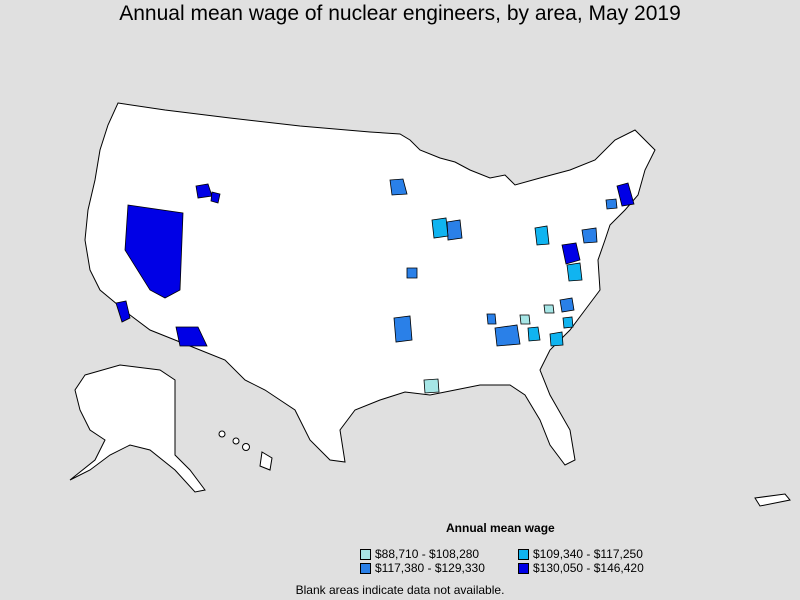 The width and height of the screenshot is (800, 600). What do you see at coordinates (245, 450) in the screenshot?
I see `hawaii-islands` at bounding box center [245, 450].